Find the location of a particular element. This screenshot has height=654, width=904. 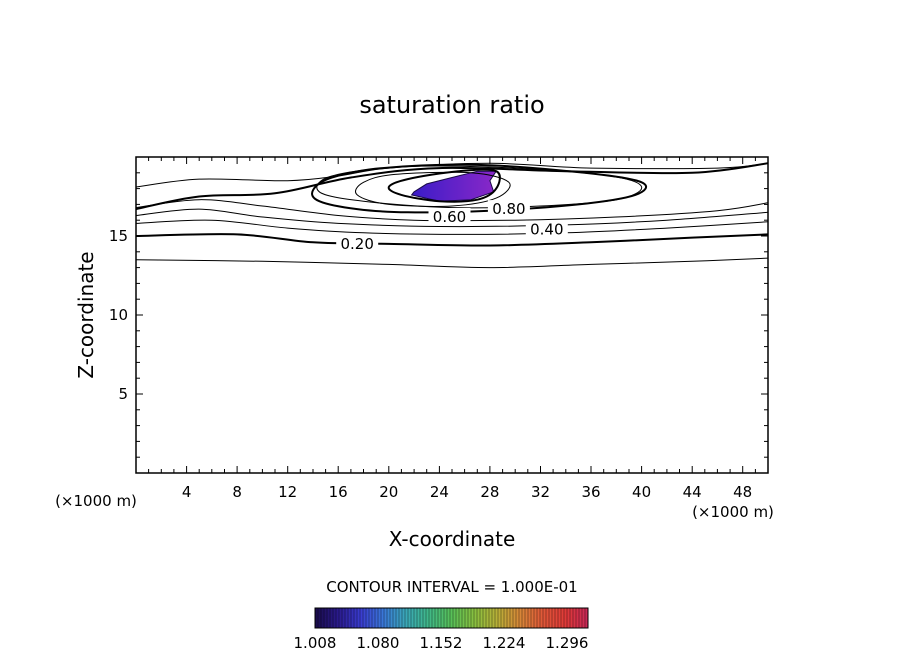

x-tick-label: 12 is located at coordinates (287, 492).